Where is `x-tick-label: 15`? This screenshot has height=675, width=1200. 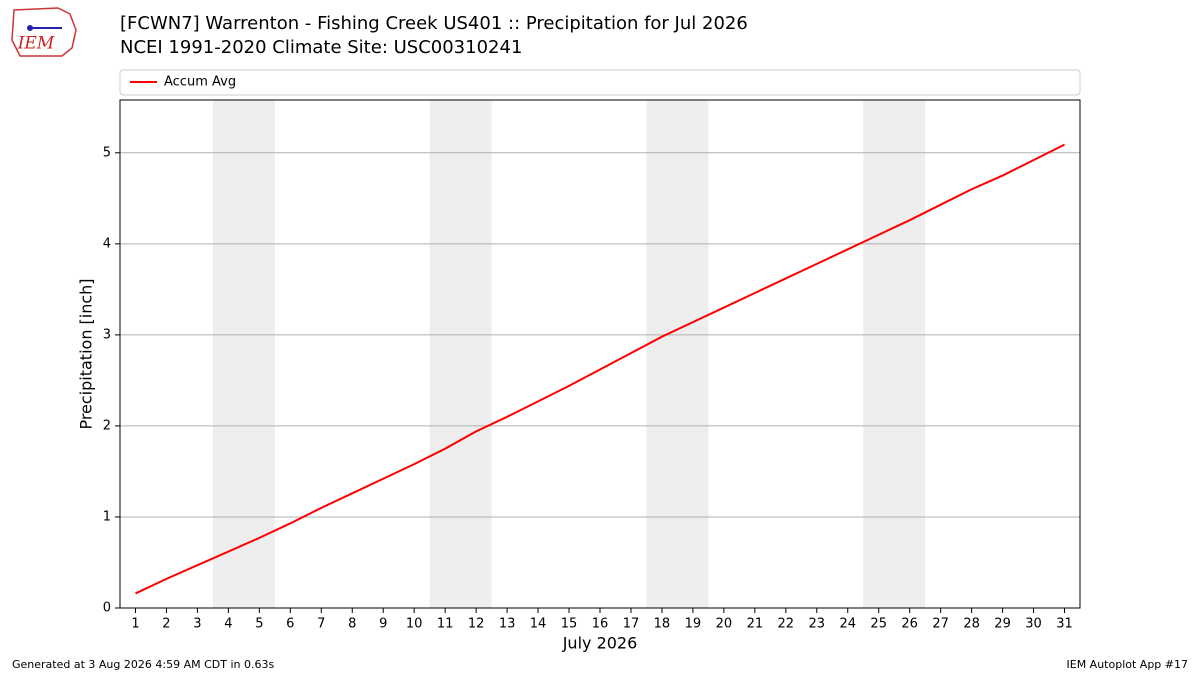
x-tick-label: 15 is located at coordinates (569, 624).